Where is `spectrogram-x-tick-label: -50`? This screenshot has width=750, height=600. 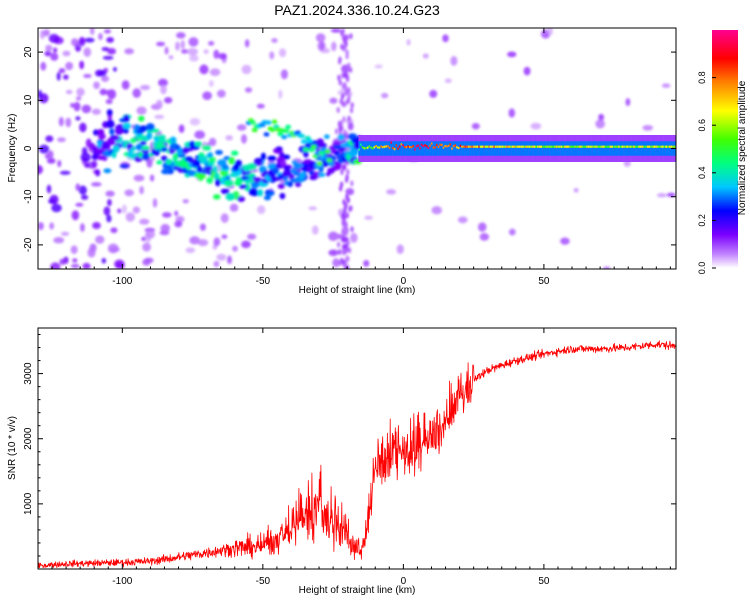
spectrogram-x-tick-label: -50 is located at coordinates (263, 281).